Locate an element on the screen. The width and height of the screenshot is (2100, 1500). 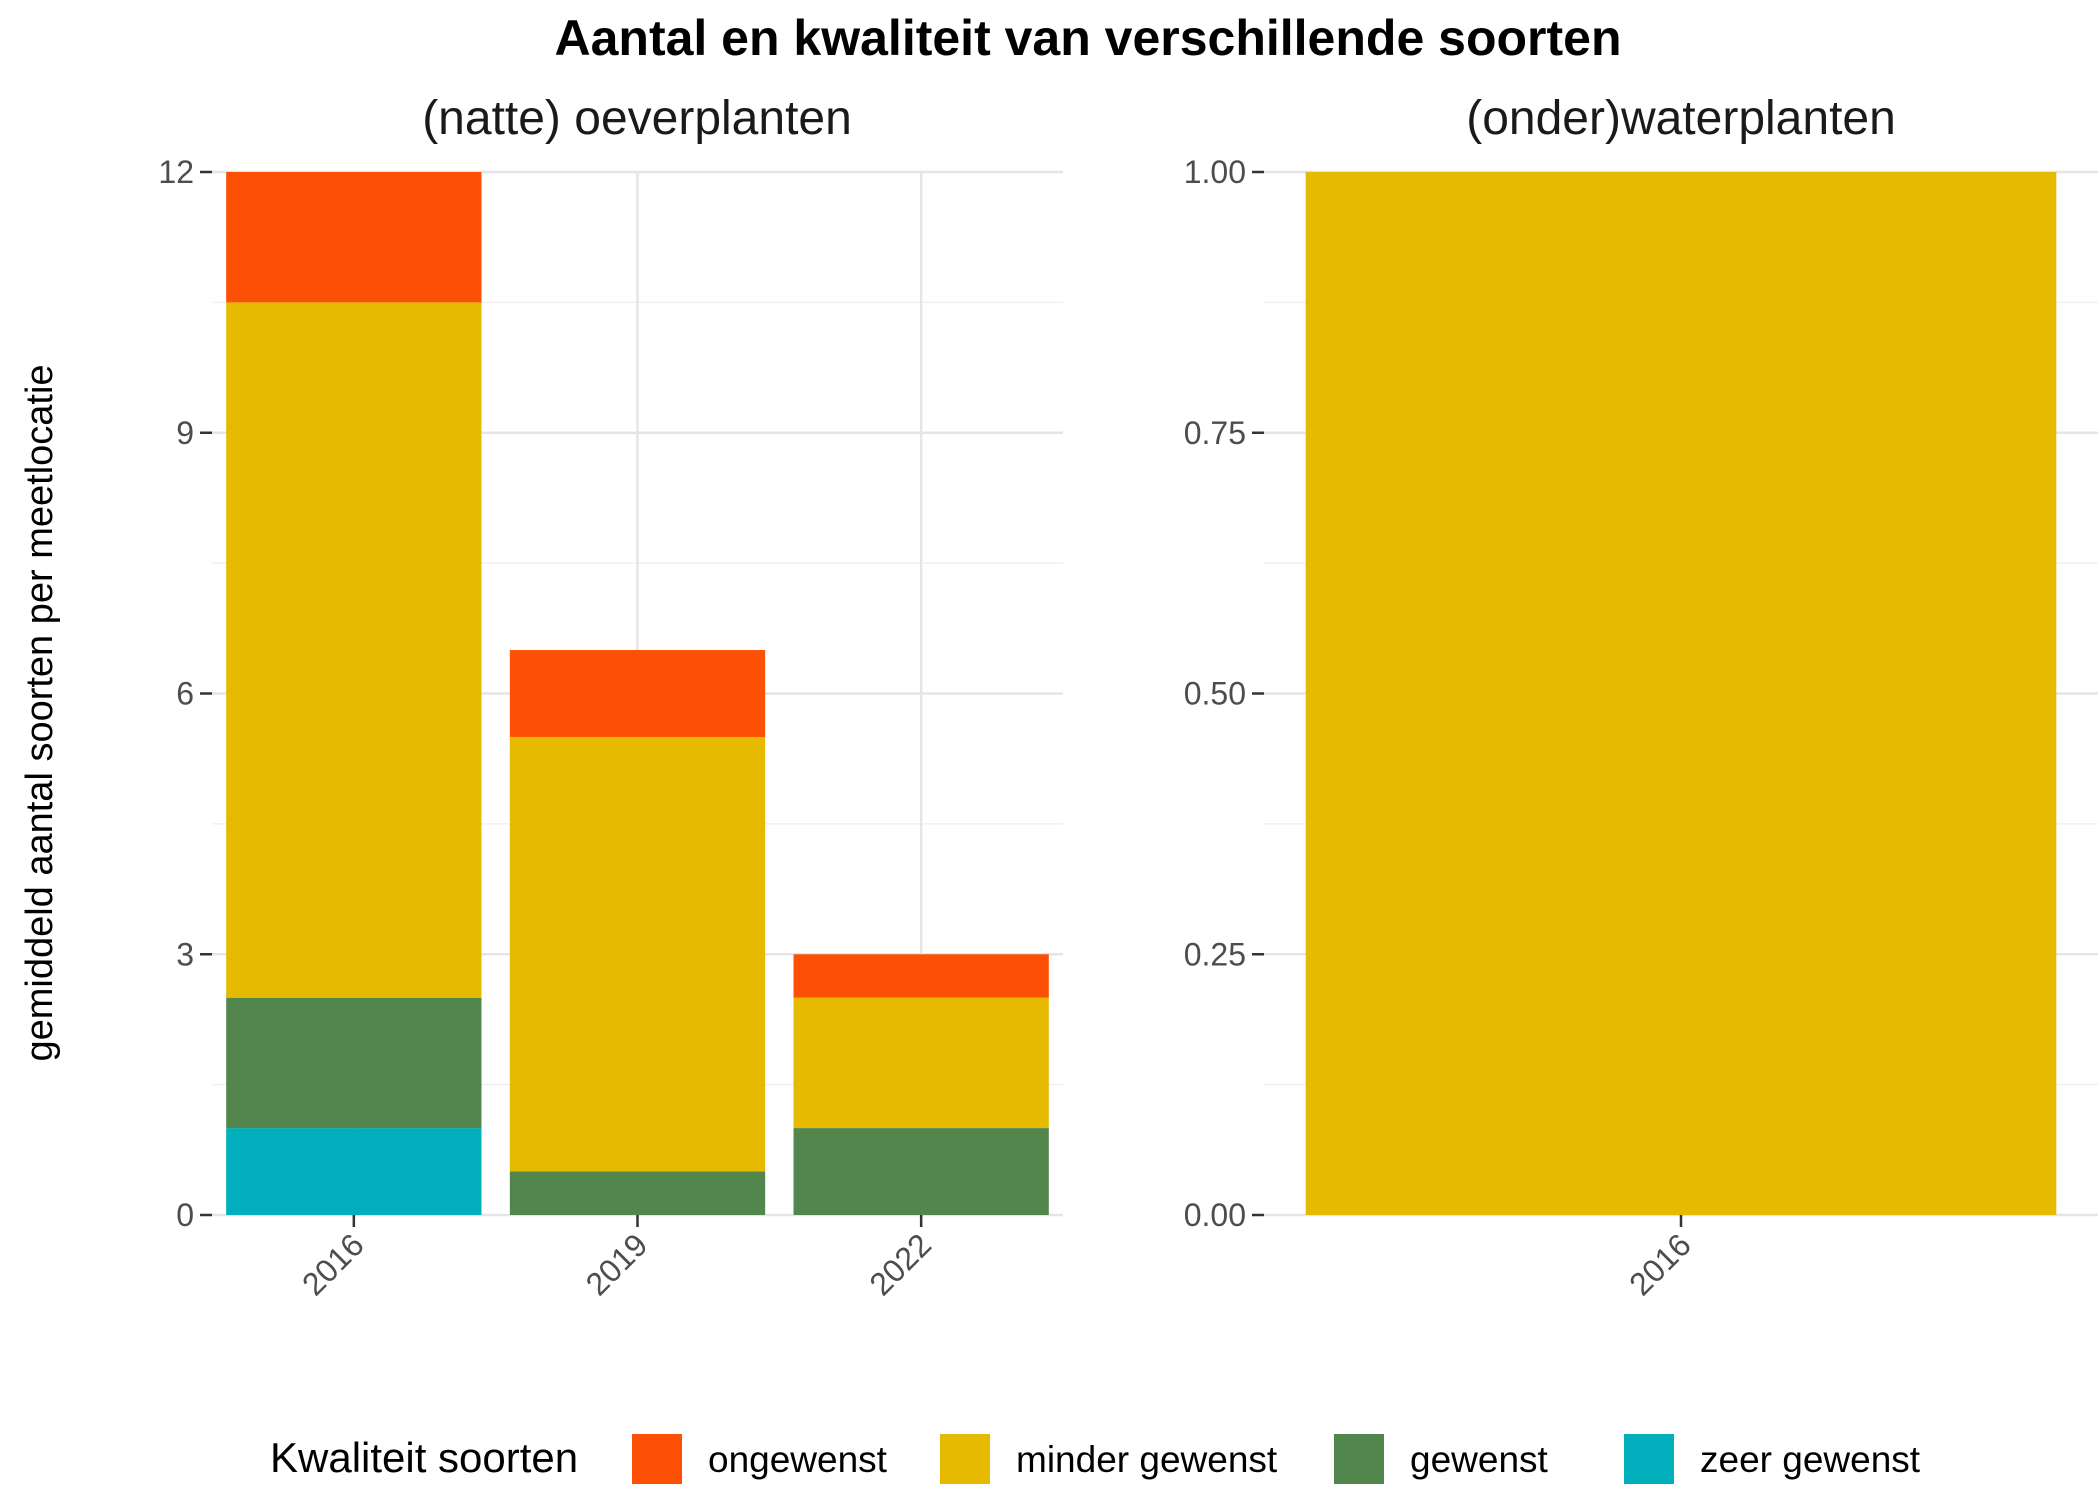
legend-key-gewenst is located at coordinates (1359, 1459).